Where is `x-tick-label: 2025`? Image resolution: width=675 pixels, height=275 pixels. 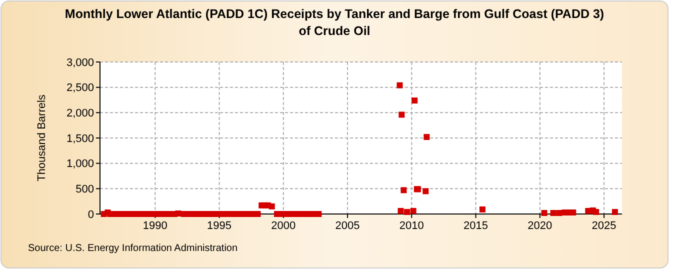
x-tick-label: 2025 is located at coordinates (604, 226).